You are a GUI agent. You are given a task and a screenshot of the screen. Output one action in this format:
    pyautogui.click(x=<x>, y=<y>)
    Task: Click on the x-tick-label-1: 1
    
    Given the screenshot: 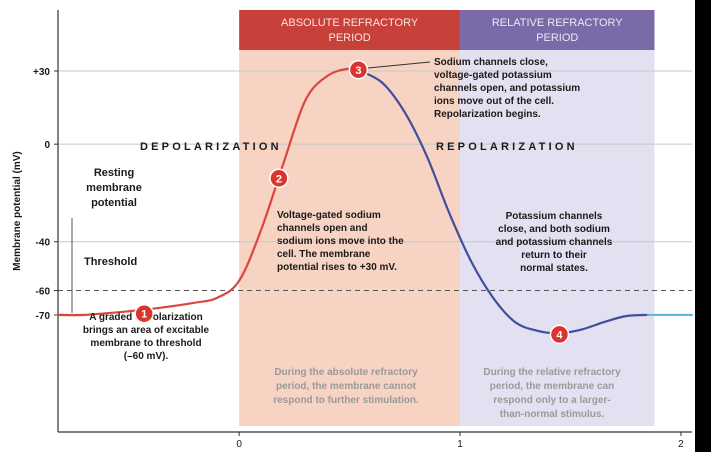 What is the action you would take?
    pyautogui.click(x=460, y=444)
    